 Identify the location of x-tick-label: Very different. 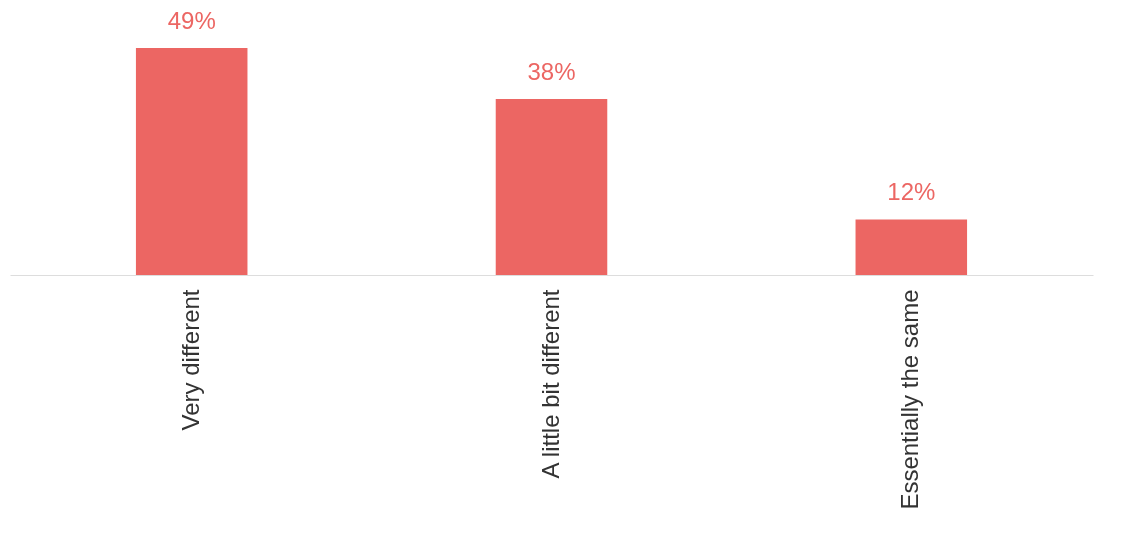
(190, 360).